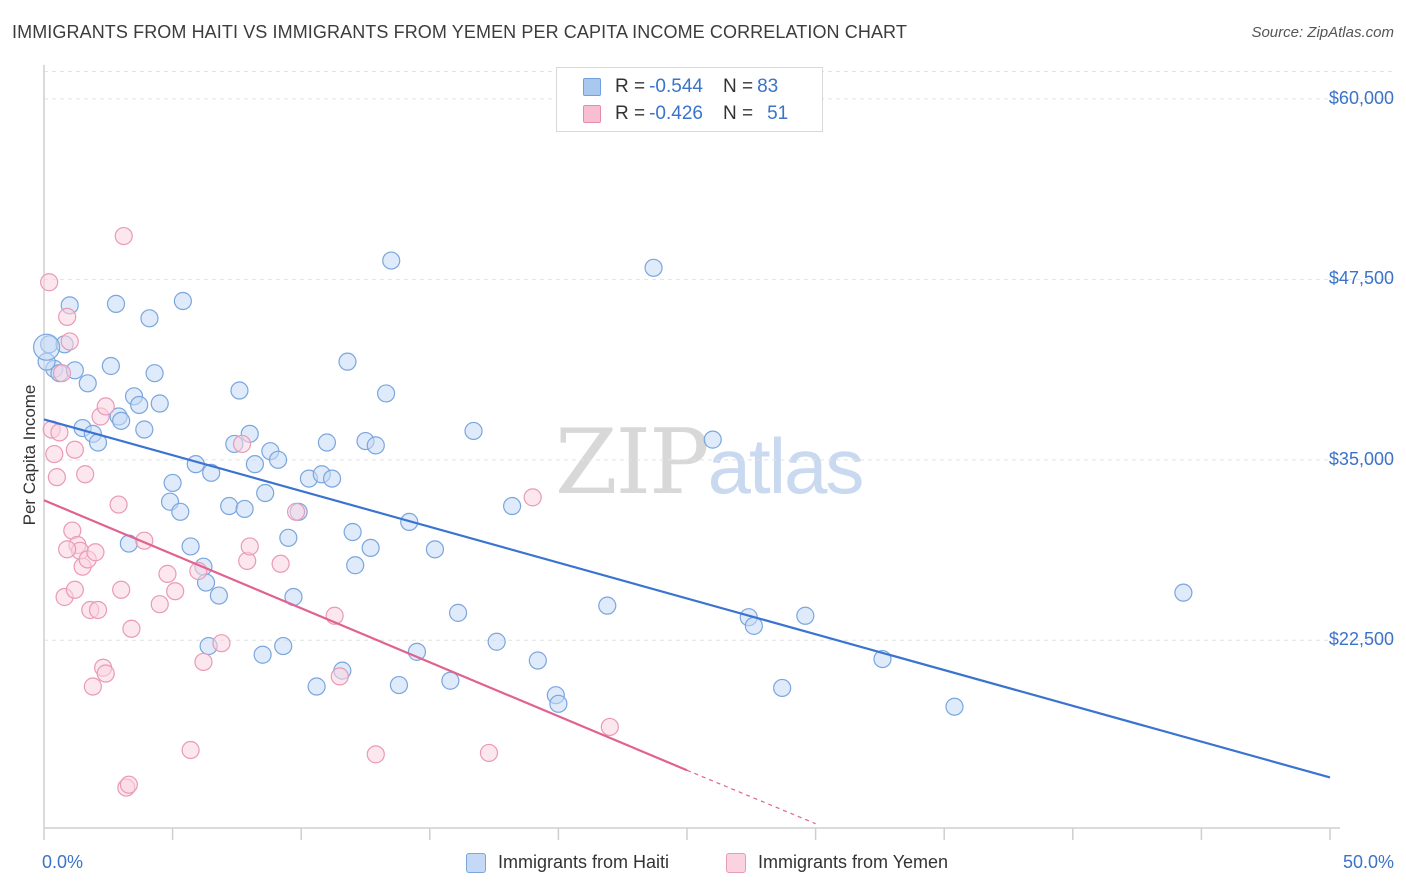  What do you see at coordinates (1368, 862) in the screenshot?
I see `x-tick-label-max: 50.0%` at bounding box center [1368, 862].